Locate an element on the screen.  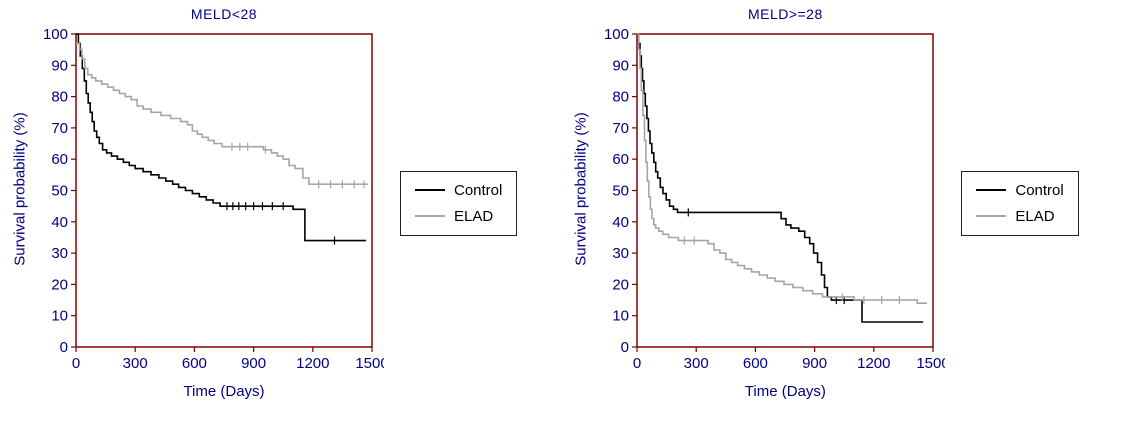
chart-title: MELD>=28 is located at coordinates (785, 14).